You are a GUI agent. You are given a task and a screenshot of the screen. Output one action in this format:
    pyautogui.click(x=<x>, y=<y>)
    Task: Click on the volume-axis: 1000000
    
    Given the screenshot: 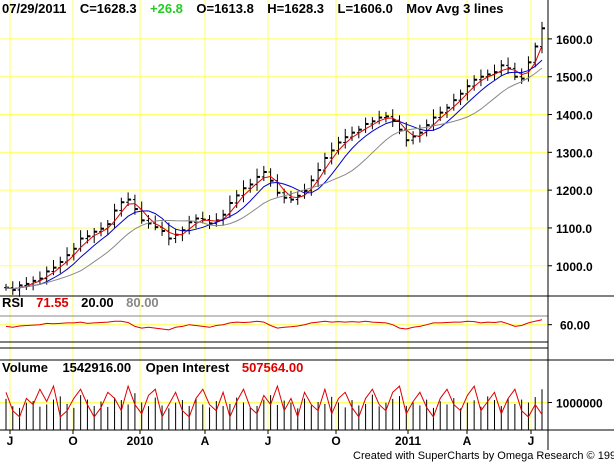 What is the action you would take?
    pyautogui.click(x=575, y=404)
    